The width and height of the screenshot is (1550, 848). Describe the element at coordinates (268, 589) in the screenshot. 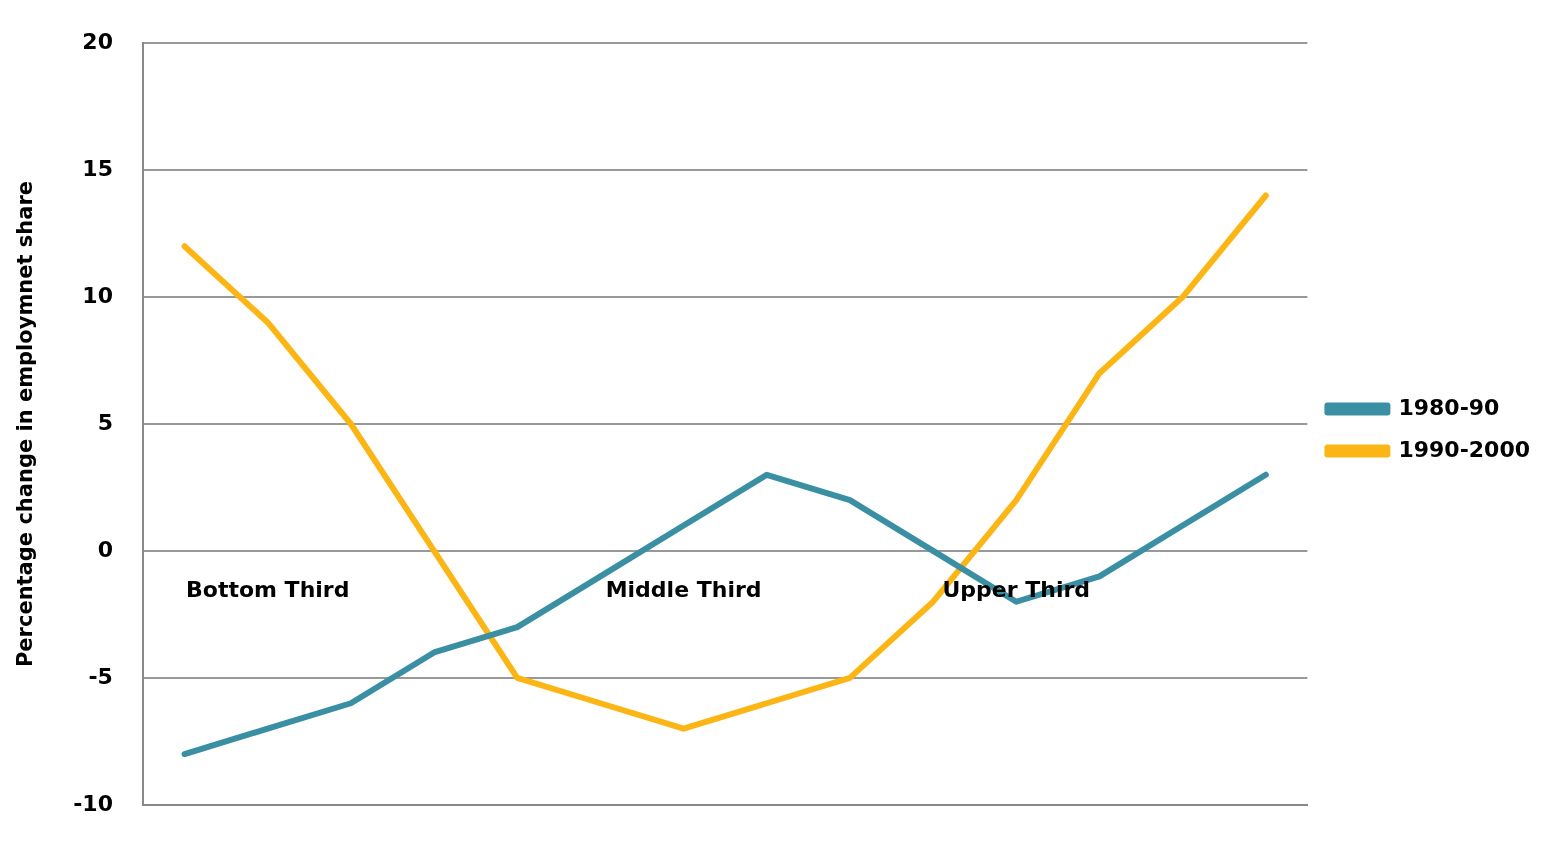

I see `annotation: Bottom Third` at that location.